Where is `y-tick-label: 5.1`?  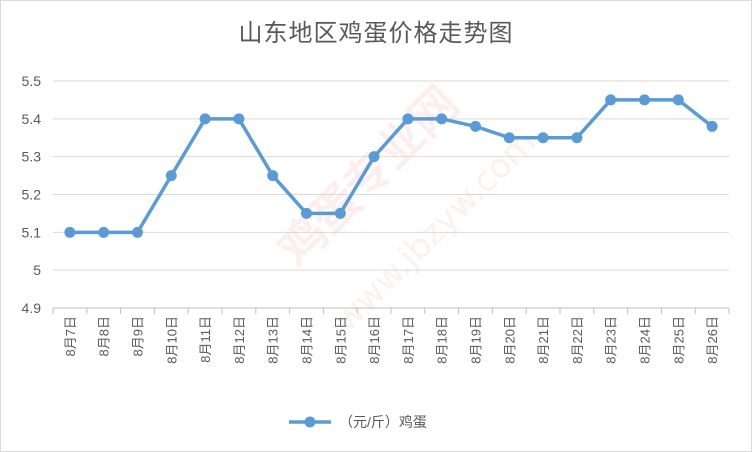 y-tick-label: 5.1 is located at coordinates (32, 232).